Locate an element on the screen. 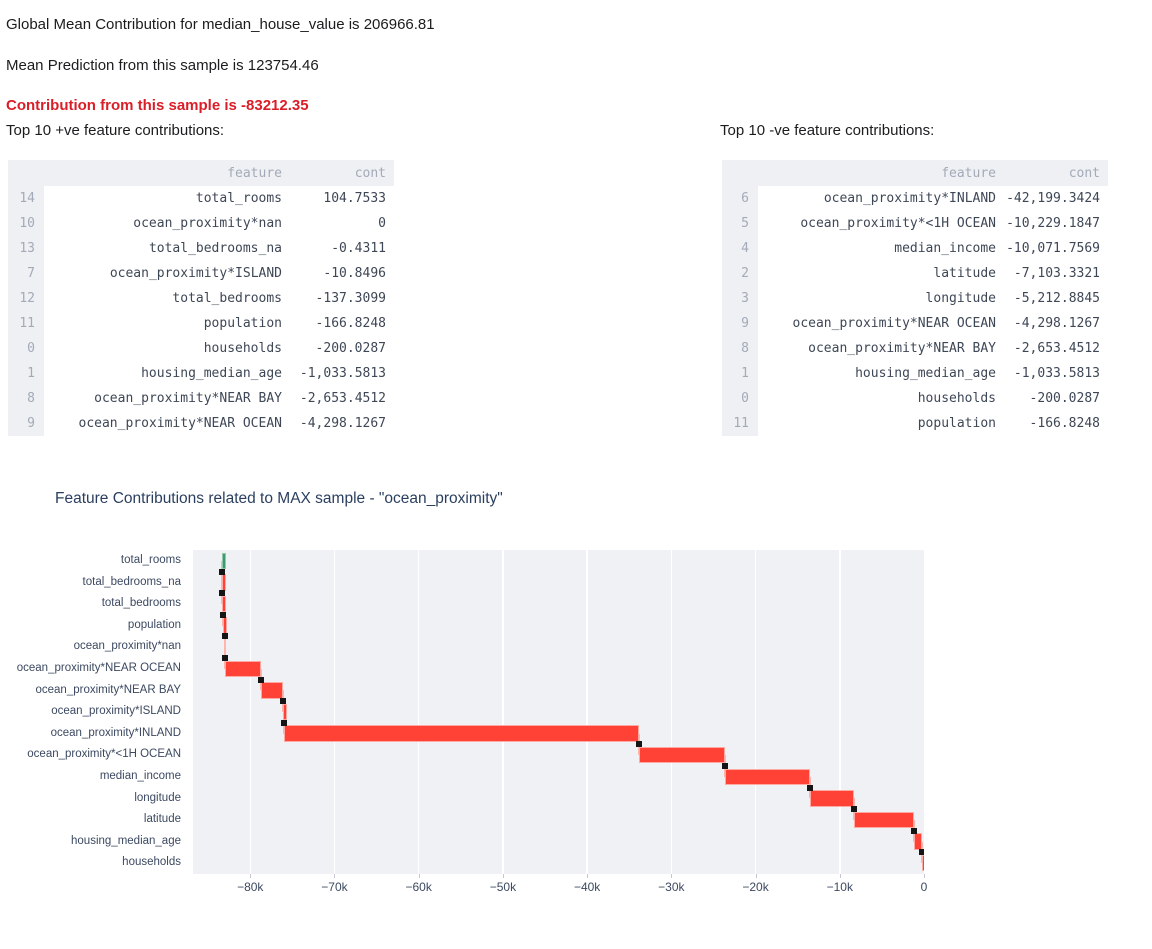  table-row: 1 housing_median_age -1,033.5813 is located at coordinates (915, 373).